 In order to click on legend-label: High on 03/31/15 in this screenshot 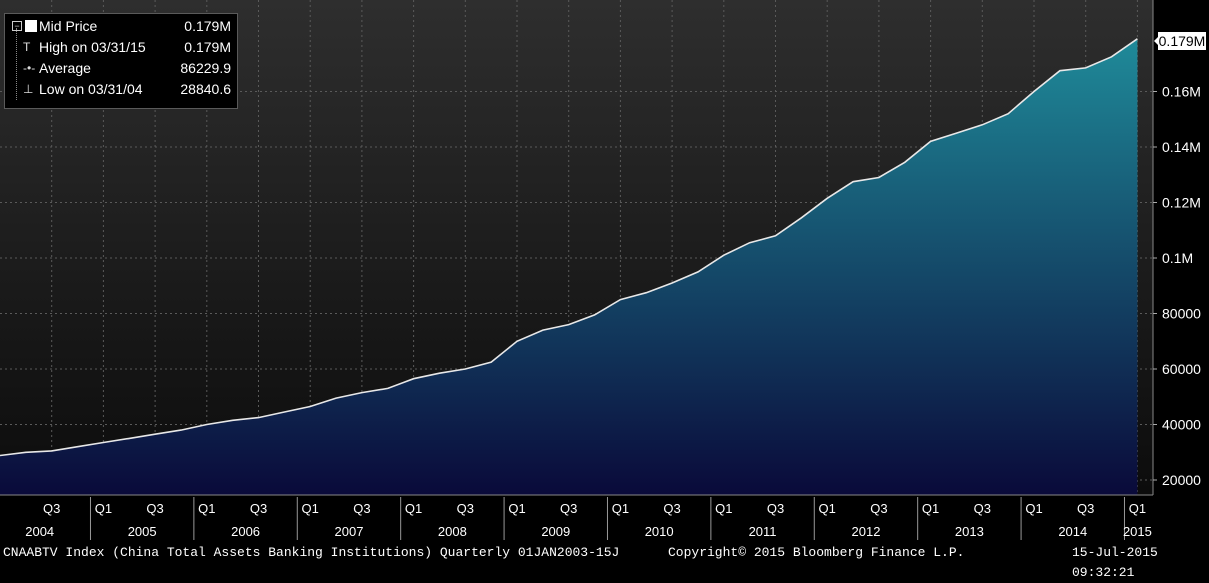, I will do `click(92, 47)`.